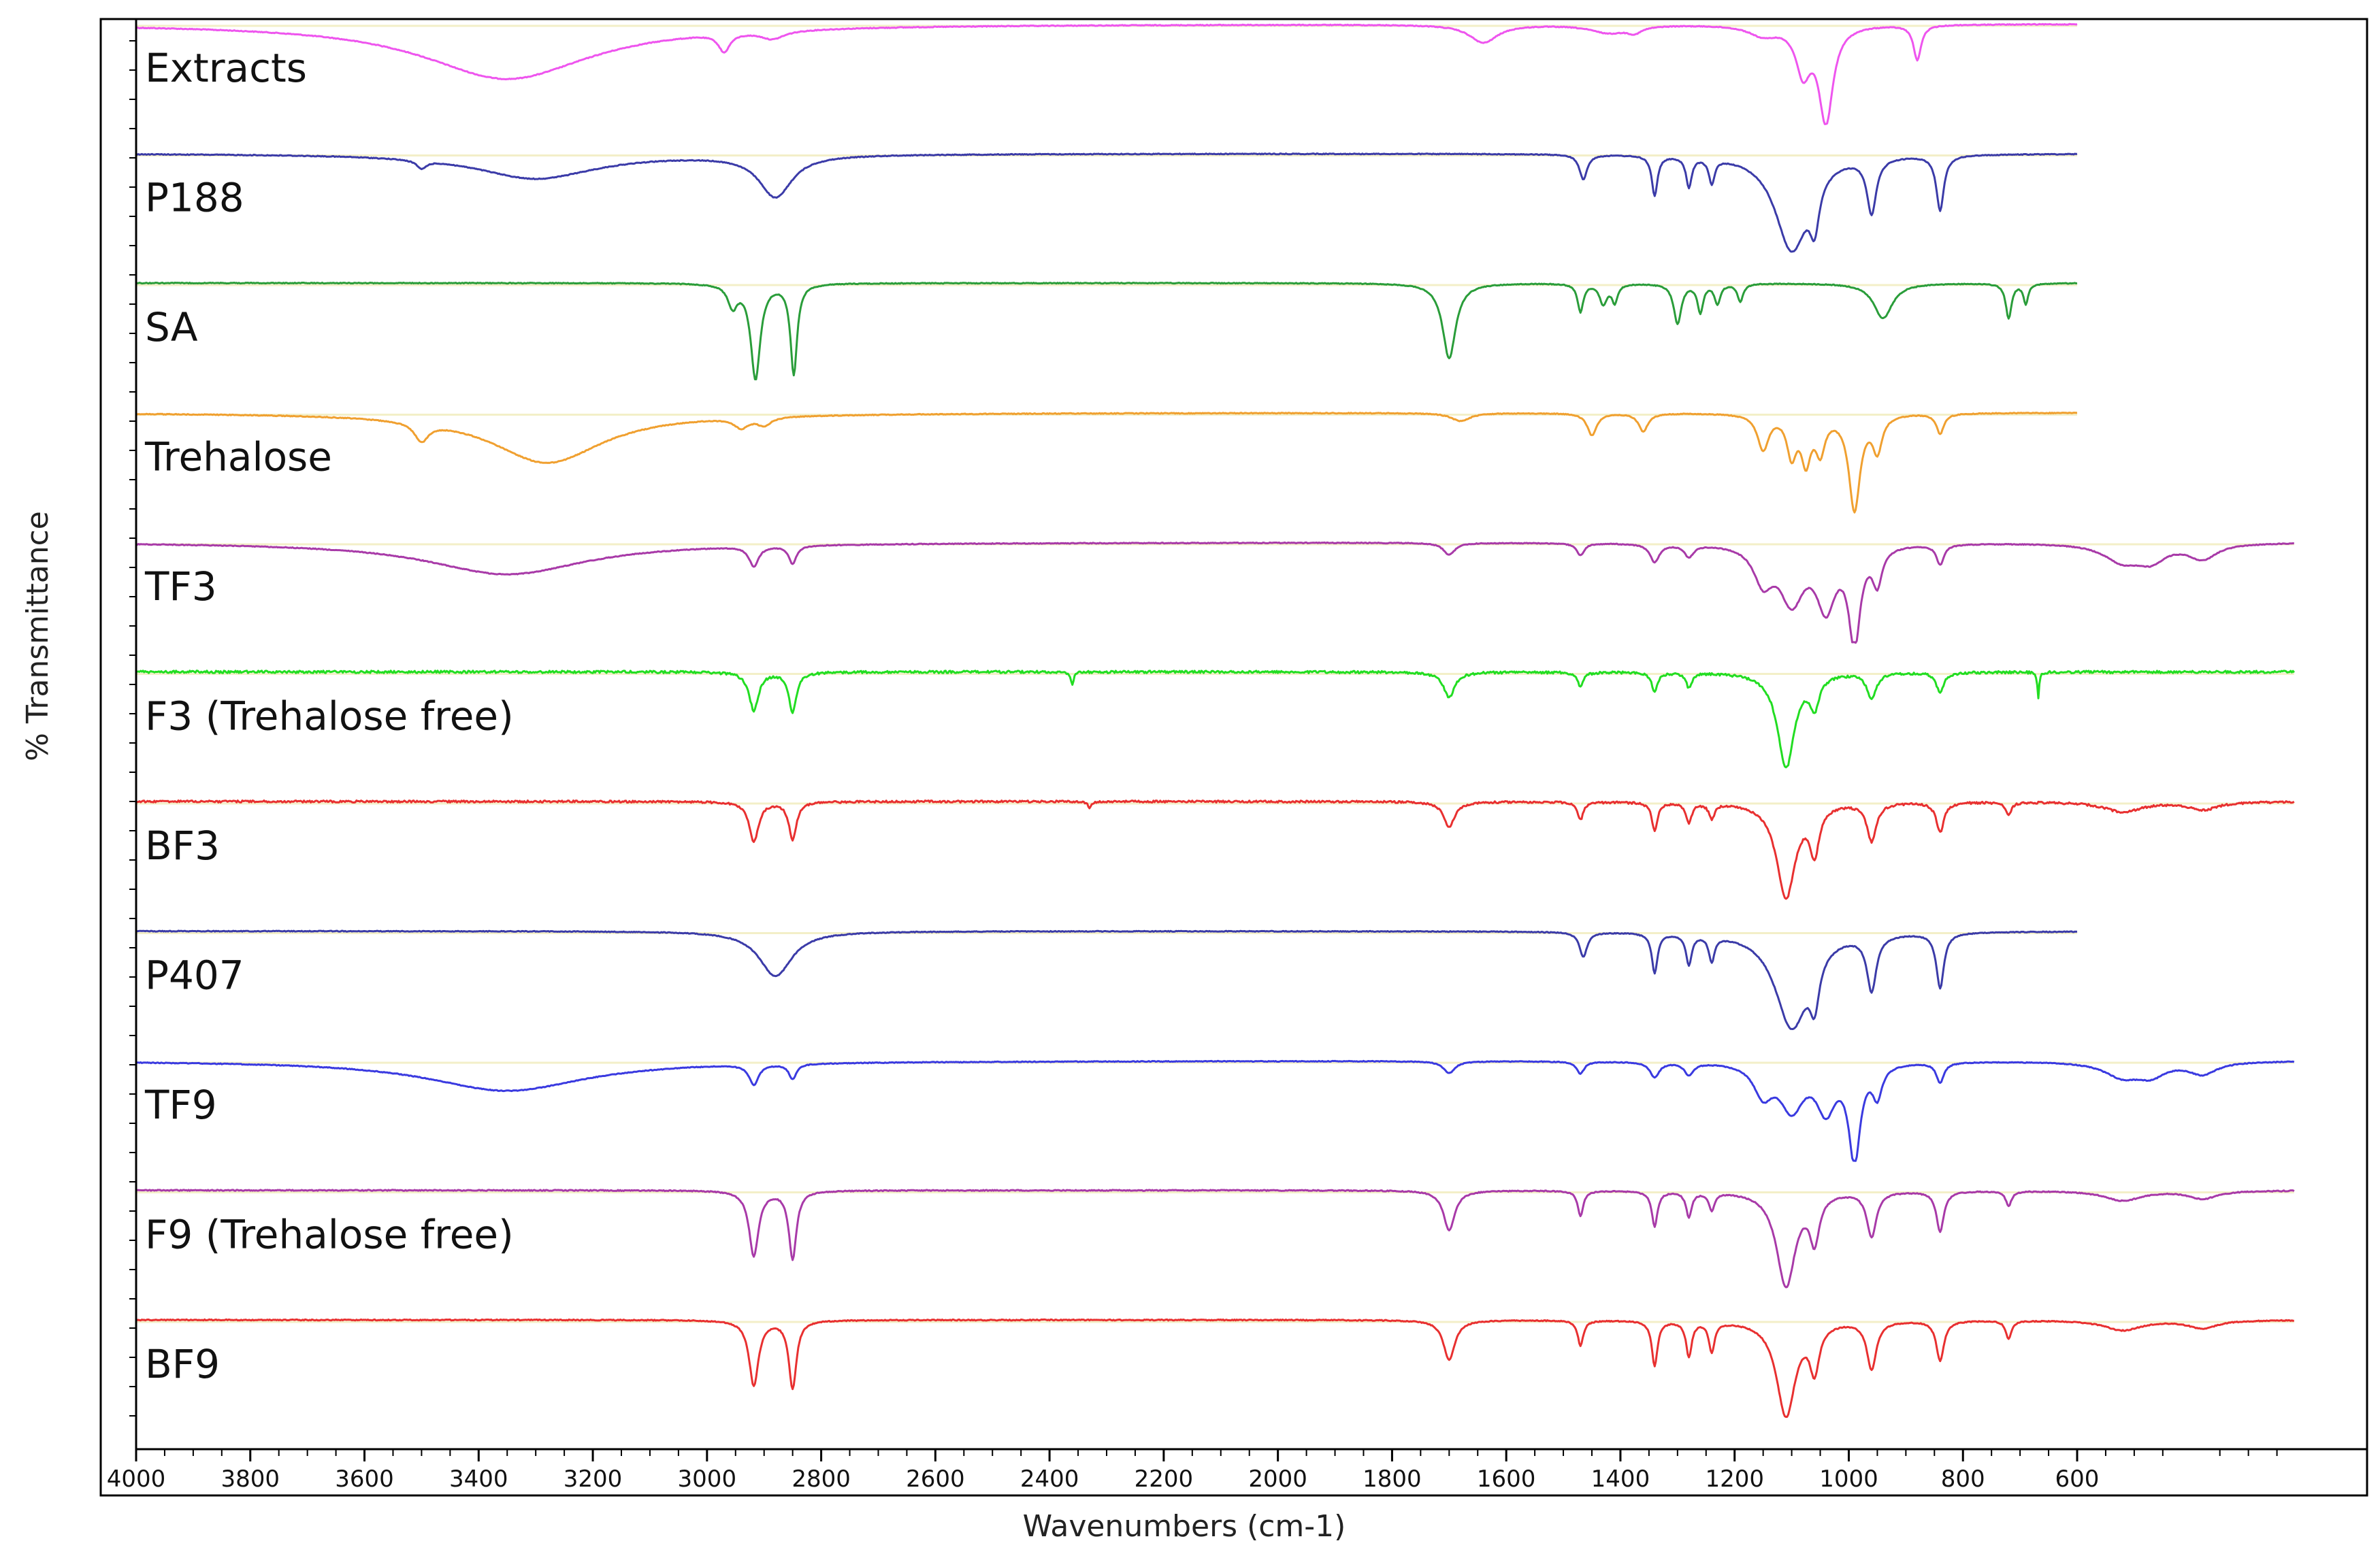 This screenshot has height=1556, width=2380. Describe the element at coordinates (1506, 1479) in the screenshot. I see `x-tick-label: 1600` at that location.